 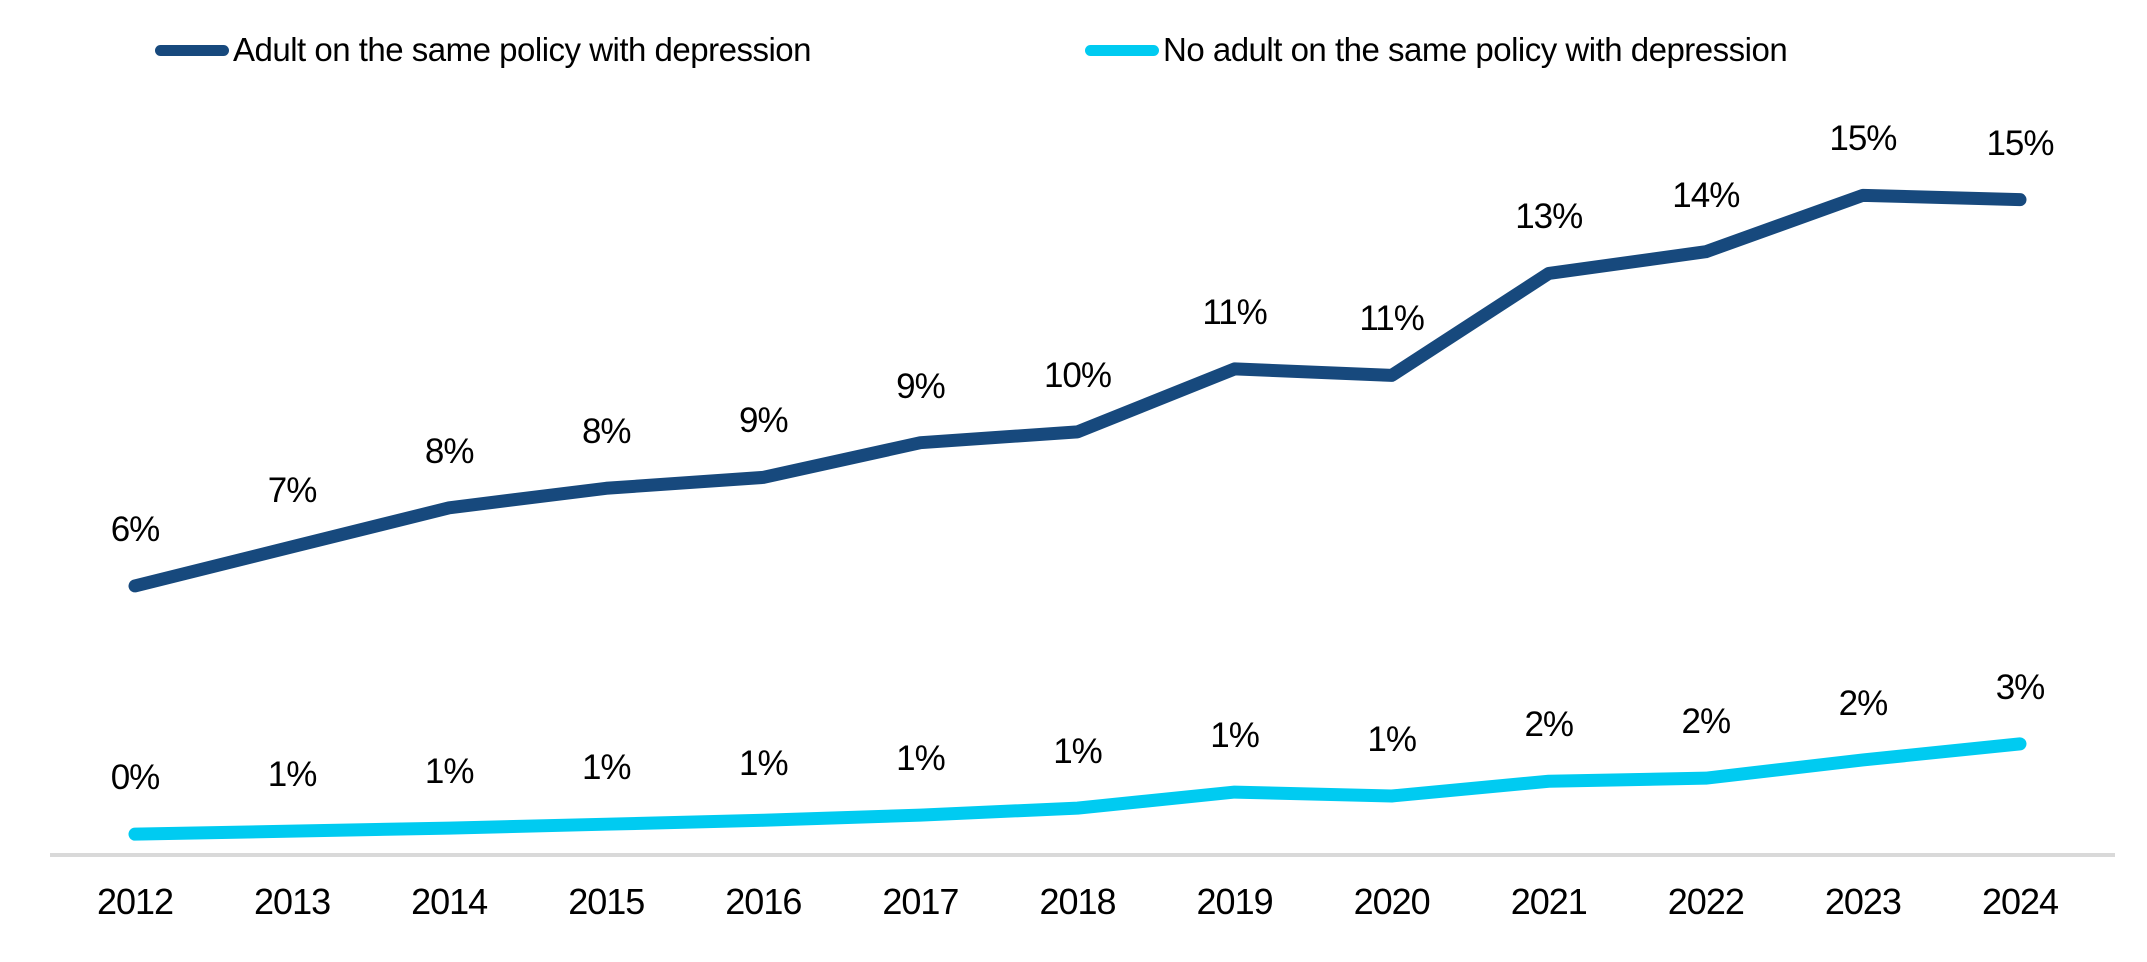 What do you see at coordinates (921, 759) in the screenshot?
I see `data-label-no-adult-2017: 1%` at bounding box center [921, 759].